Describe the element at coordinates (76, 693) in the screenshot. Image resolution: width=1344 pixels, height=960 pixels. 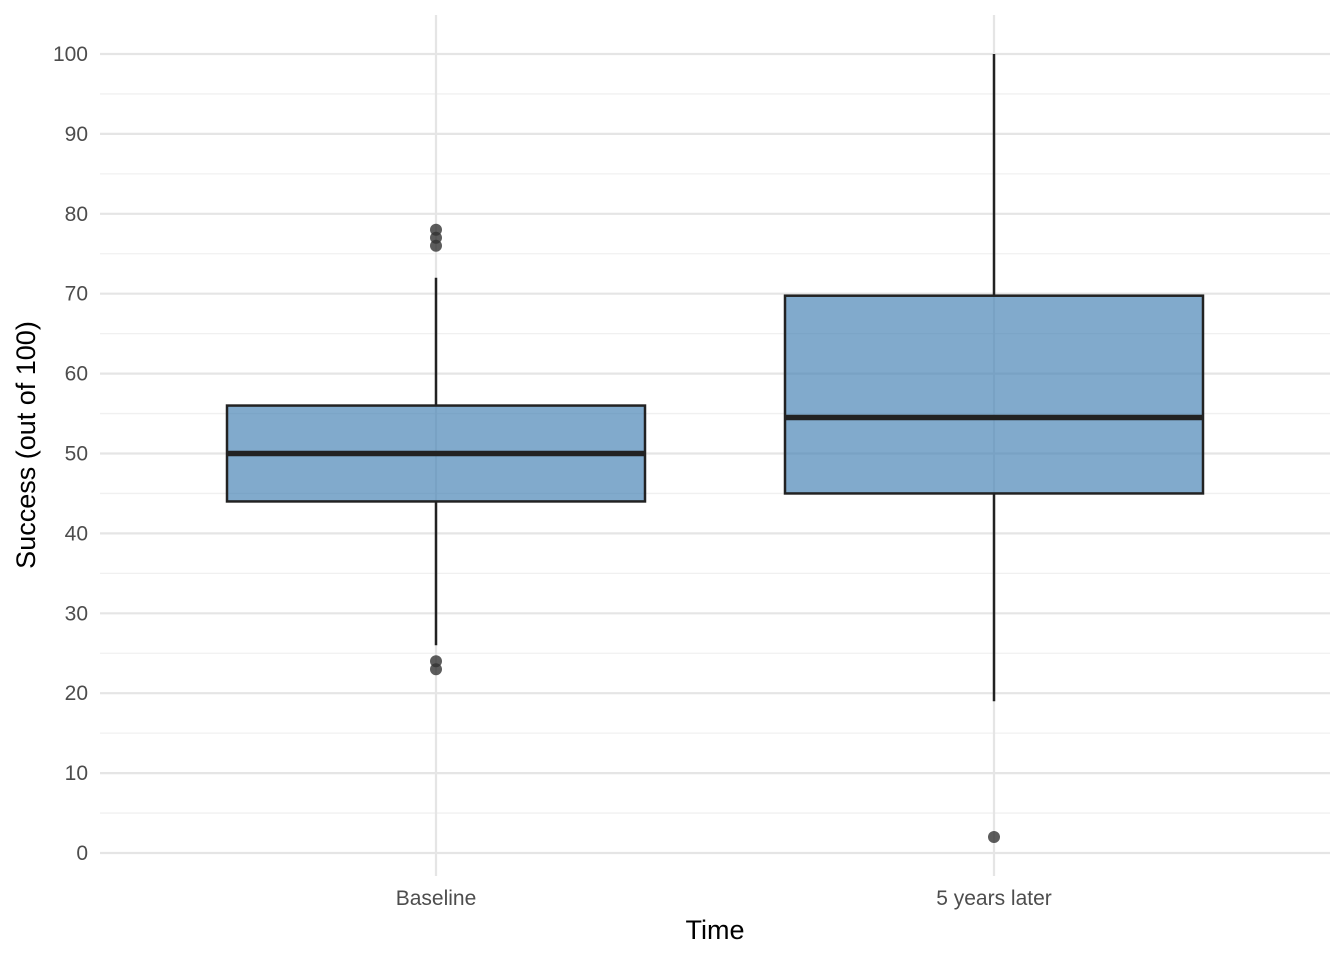
I see `y-tick-label: 20` at that location.